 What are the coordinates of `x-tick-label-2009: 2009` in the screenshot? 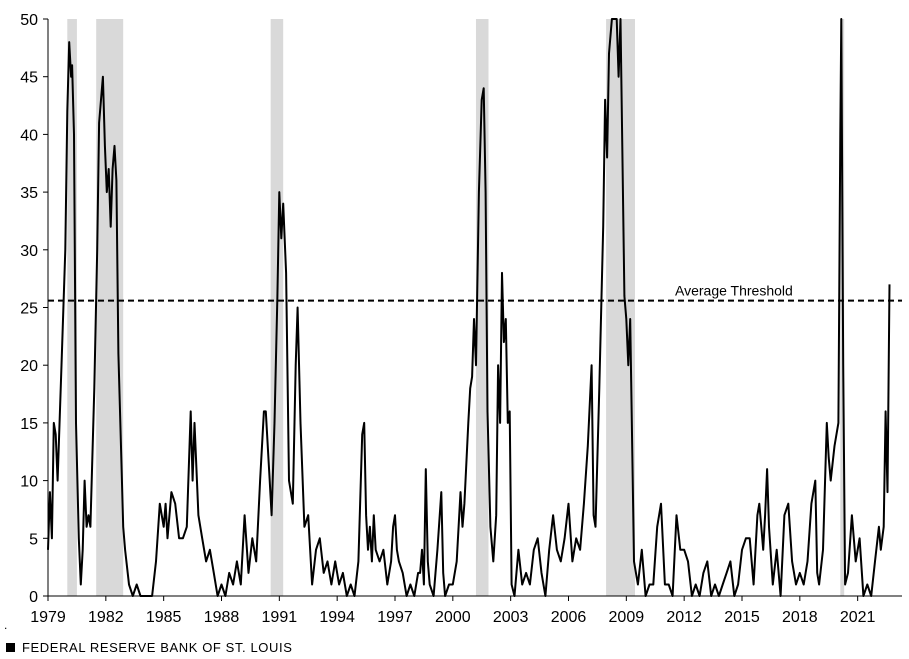 It's located at (627, 617).